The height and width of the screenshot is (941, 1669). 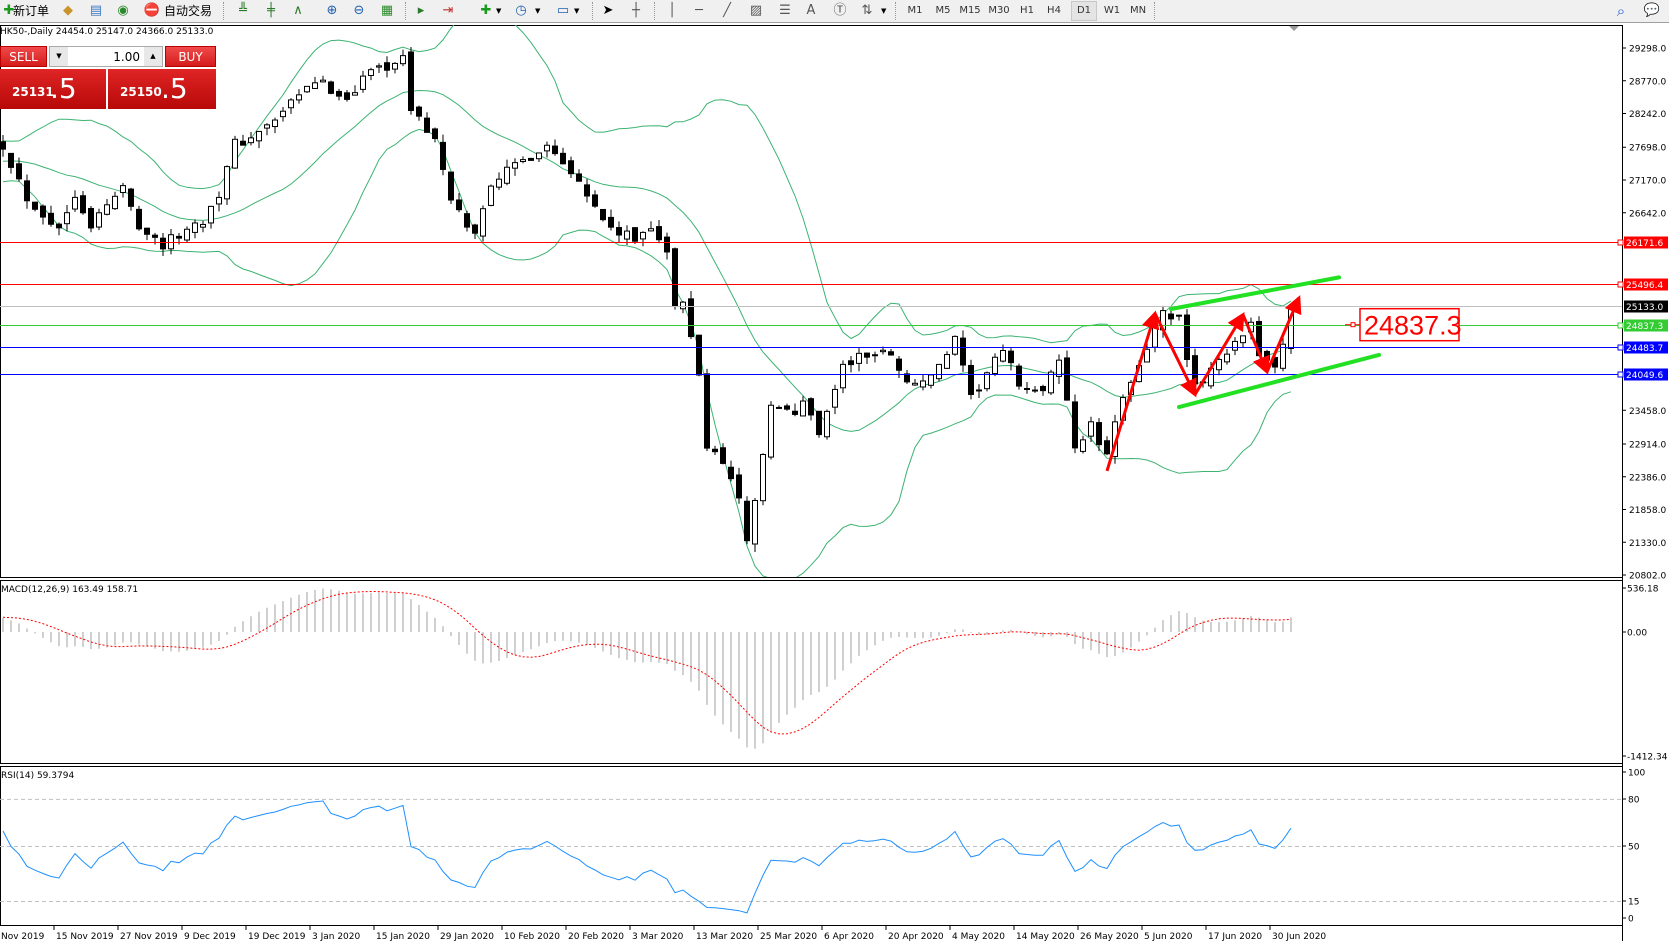 I want to click on fibonacci-icon: ☰, so click(x=785, y=10).